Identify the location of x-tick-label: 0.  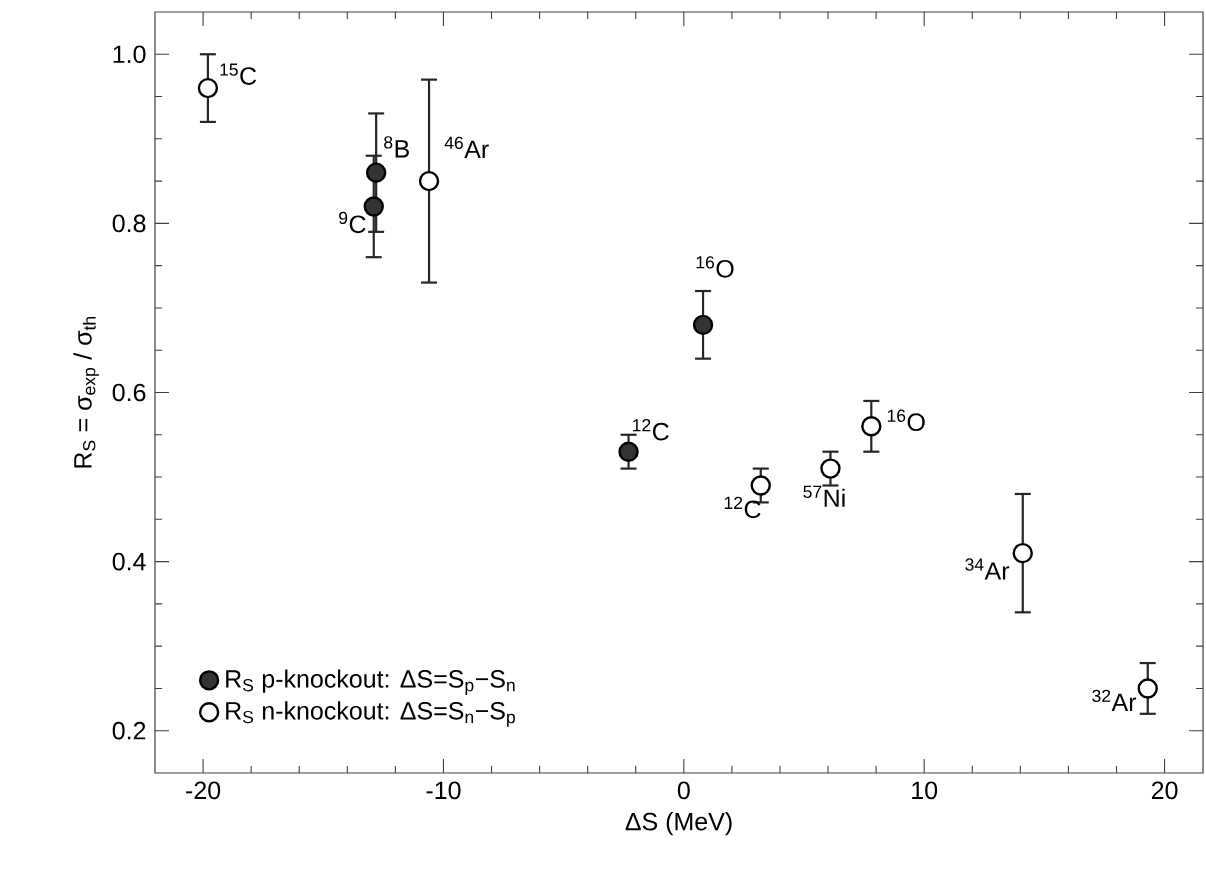
(683, 790).